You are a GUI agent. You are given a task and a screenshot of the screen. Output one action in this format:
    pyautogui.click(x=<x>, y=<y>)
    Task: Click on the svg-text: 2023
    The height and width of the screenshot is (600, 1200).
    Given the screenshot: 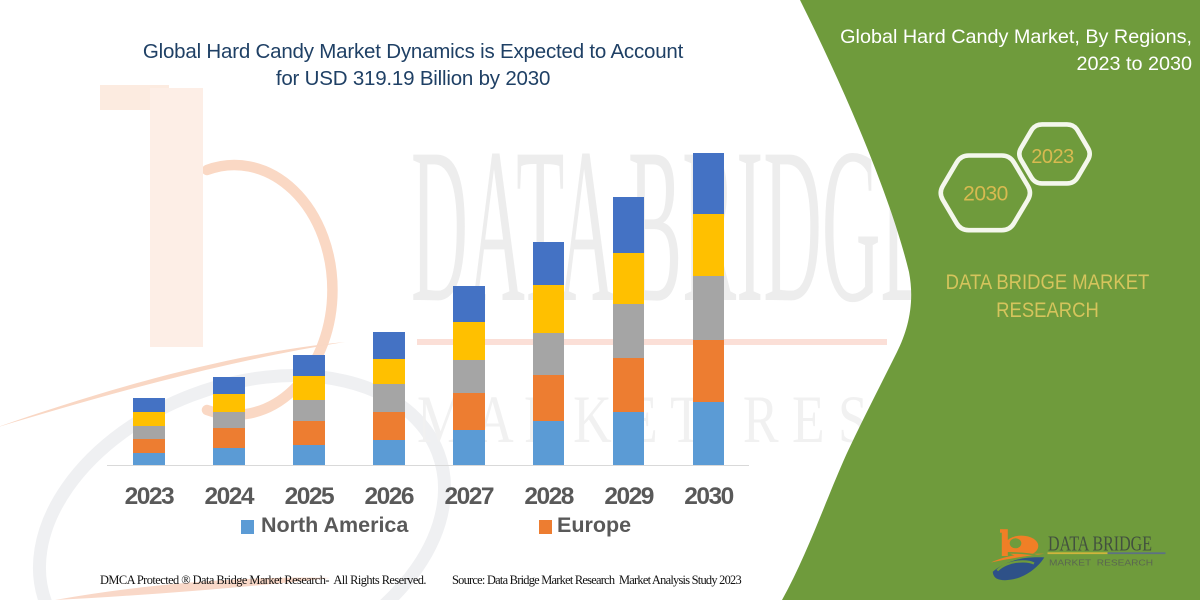 What is the action you would take?
    pyautogui.click(x=1052, y=157)
    